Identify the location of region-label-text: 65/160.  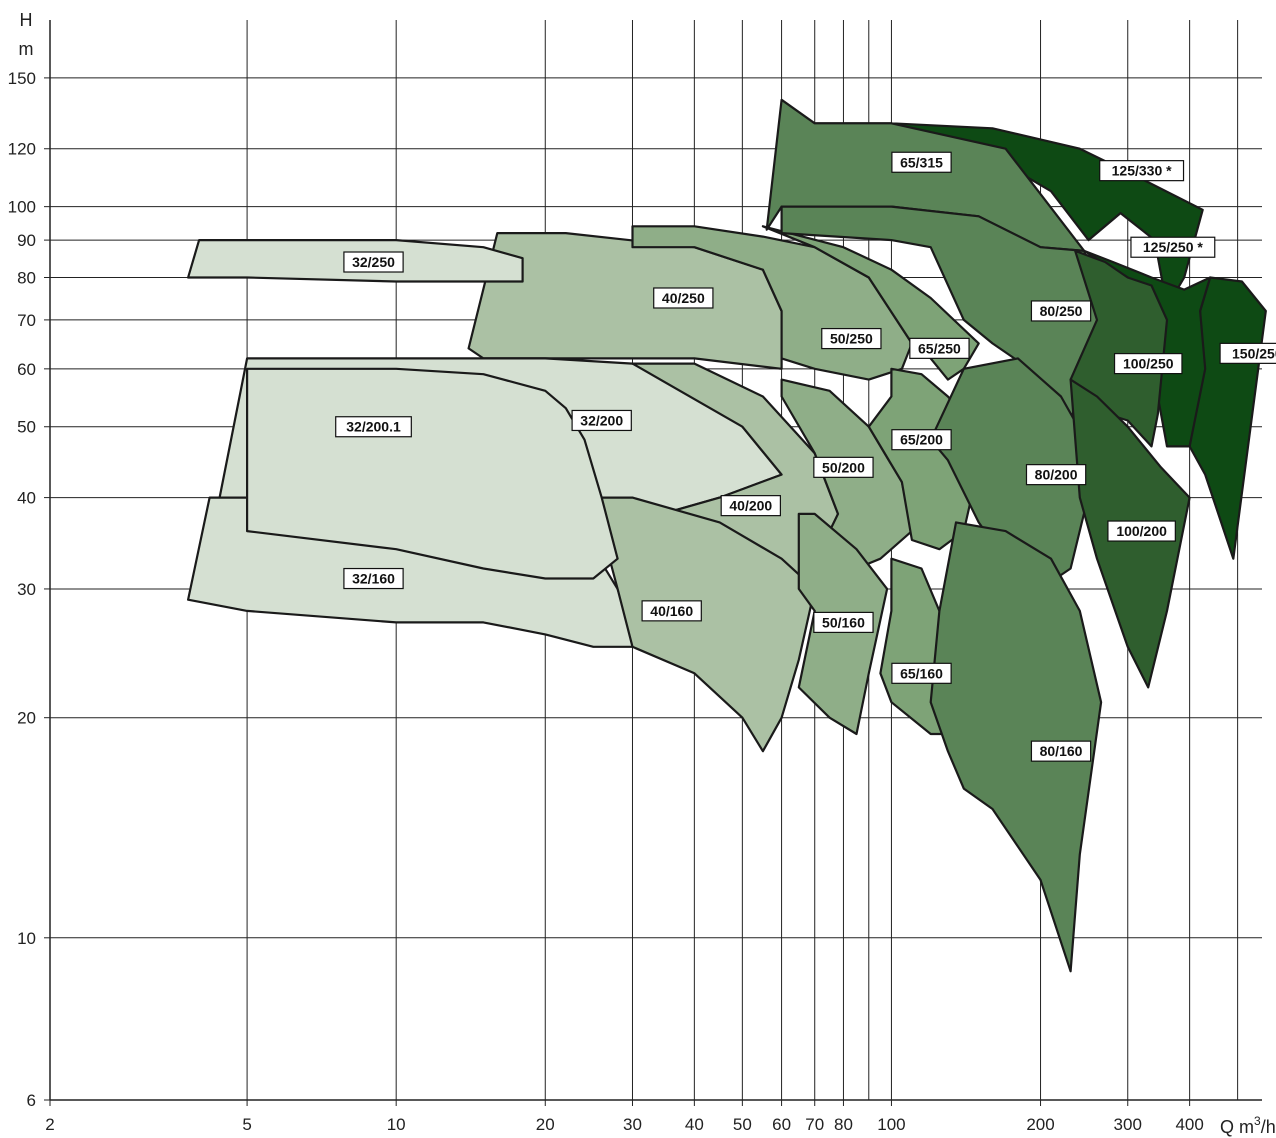
(921, 673).